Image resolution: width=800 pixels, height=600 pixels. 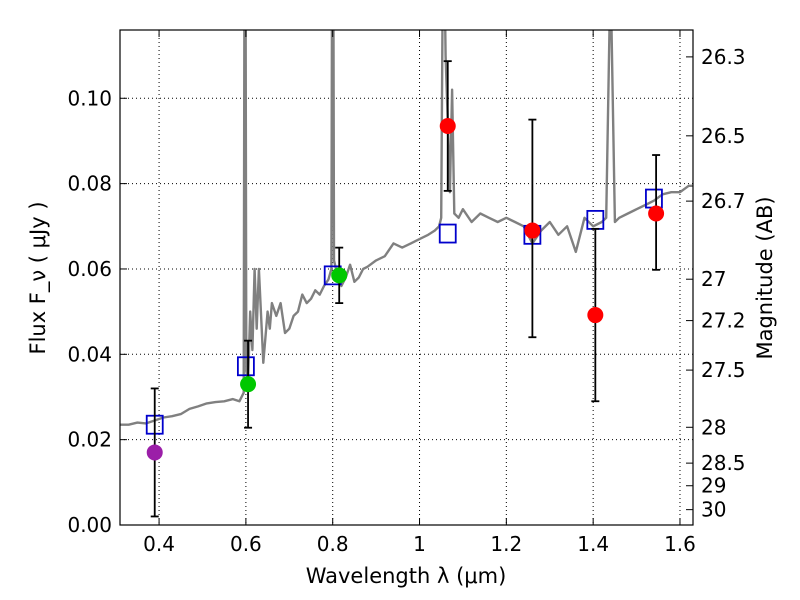 I want to click on right-tick-label: 26.5, so click(x=723, y=136).